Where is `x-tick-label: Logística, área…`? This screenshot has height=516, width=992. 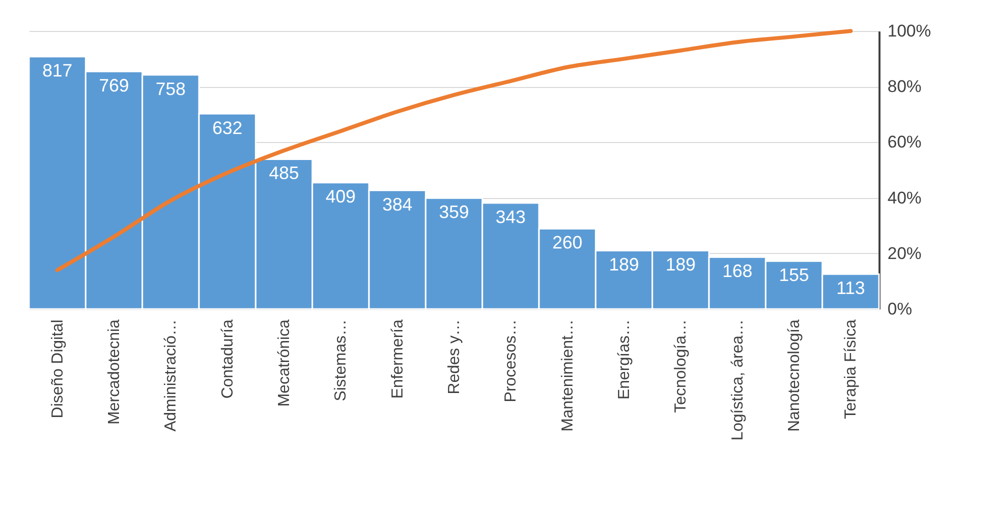 x-tick-label: Logística, área… is located at coordinates (737, 380).